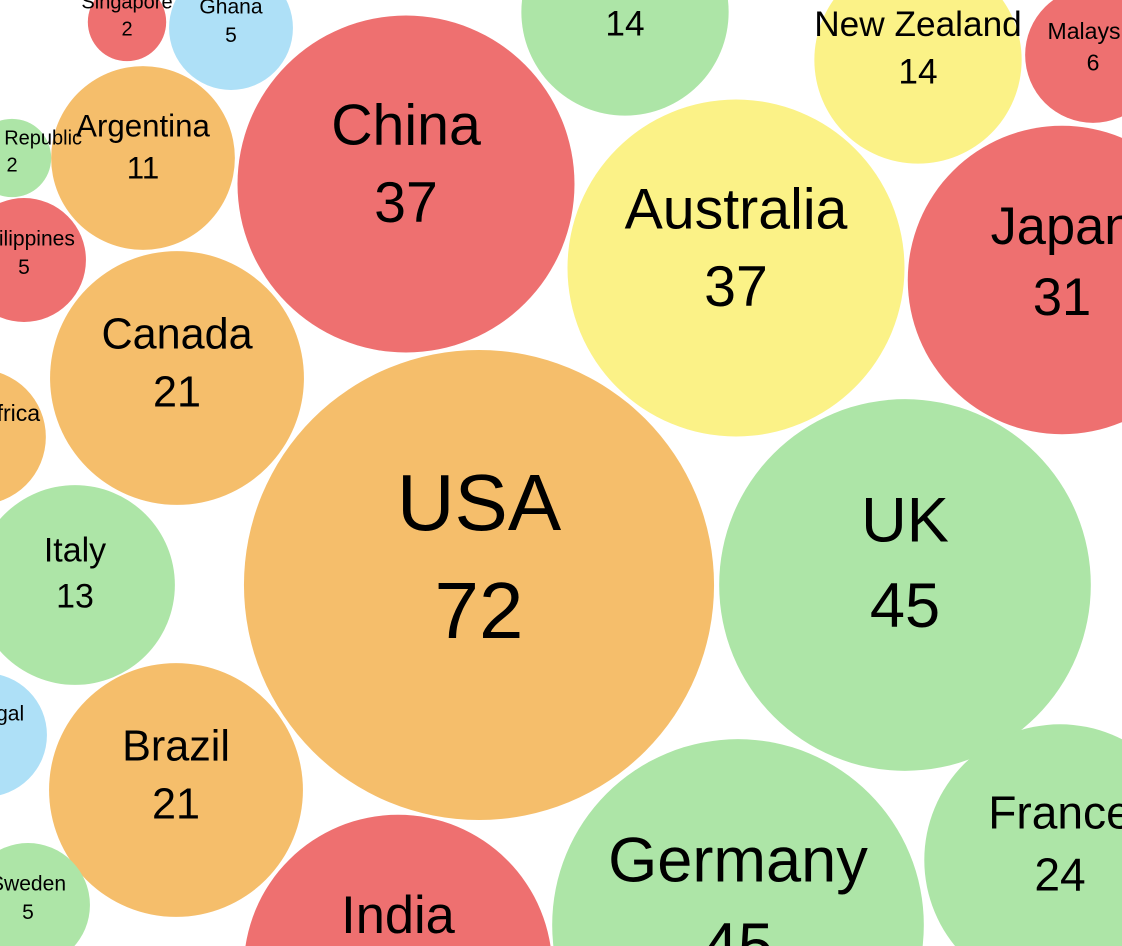 This screenshot has width=1122, height=946. Describe the element at coordinates (75, 597) in the screenshot. I see `bubble-value: 13` at that location.